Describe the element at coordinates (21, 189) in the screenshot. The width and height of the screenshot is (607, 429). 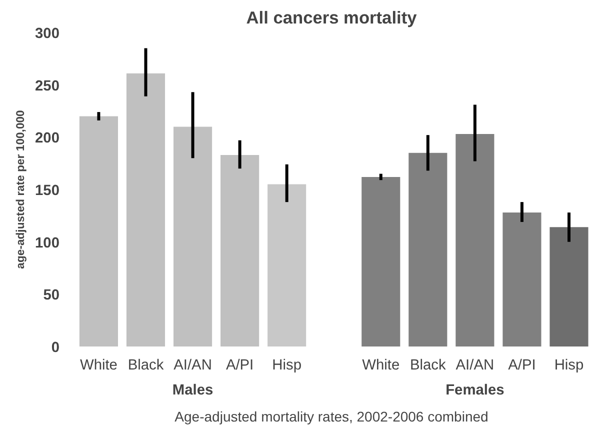
I see `y-axis-title: age-adjusted rate per 100,000` at that location.